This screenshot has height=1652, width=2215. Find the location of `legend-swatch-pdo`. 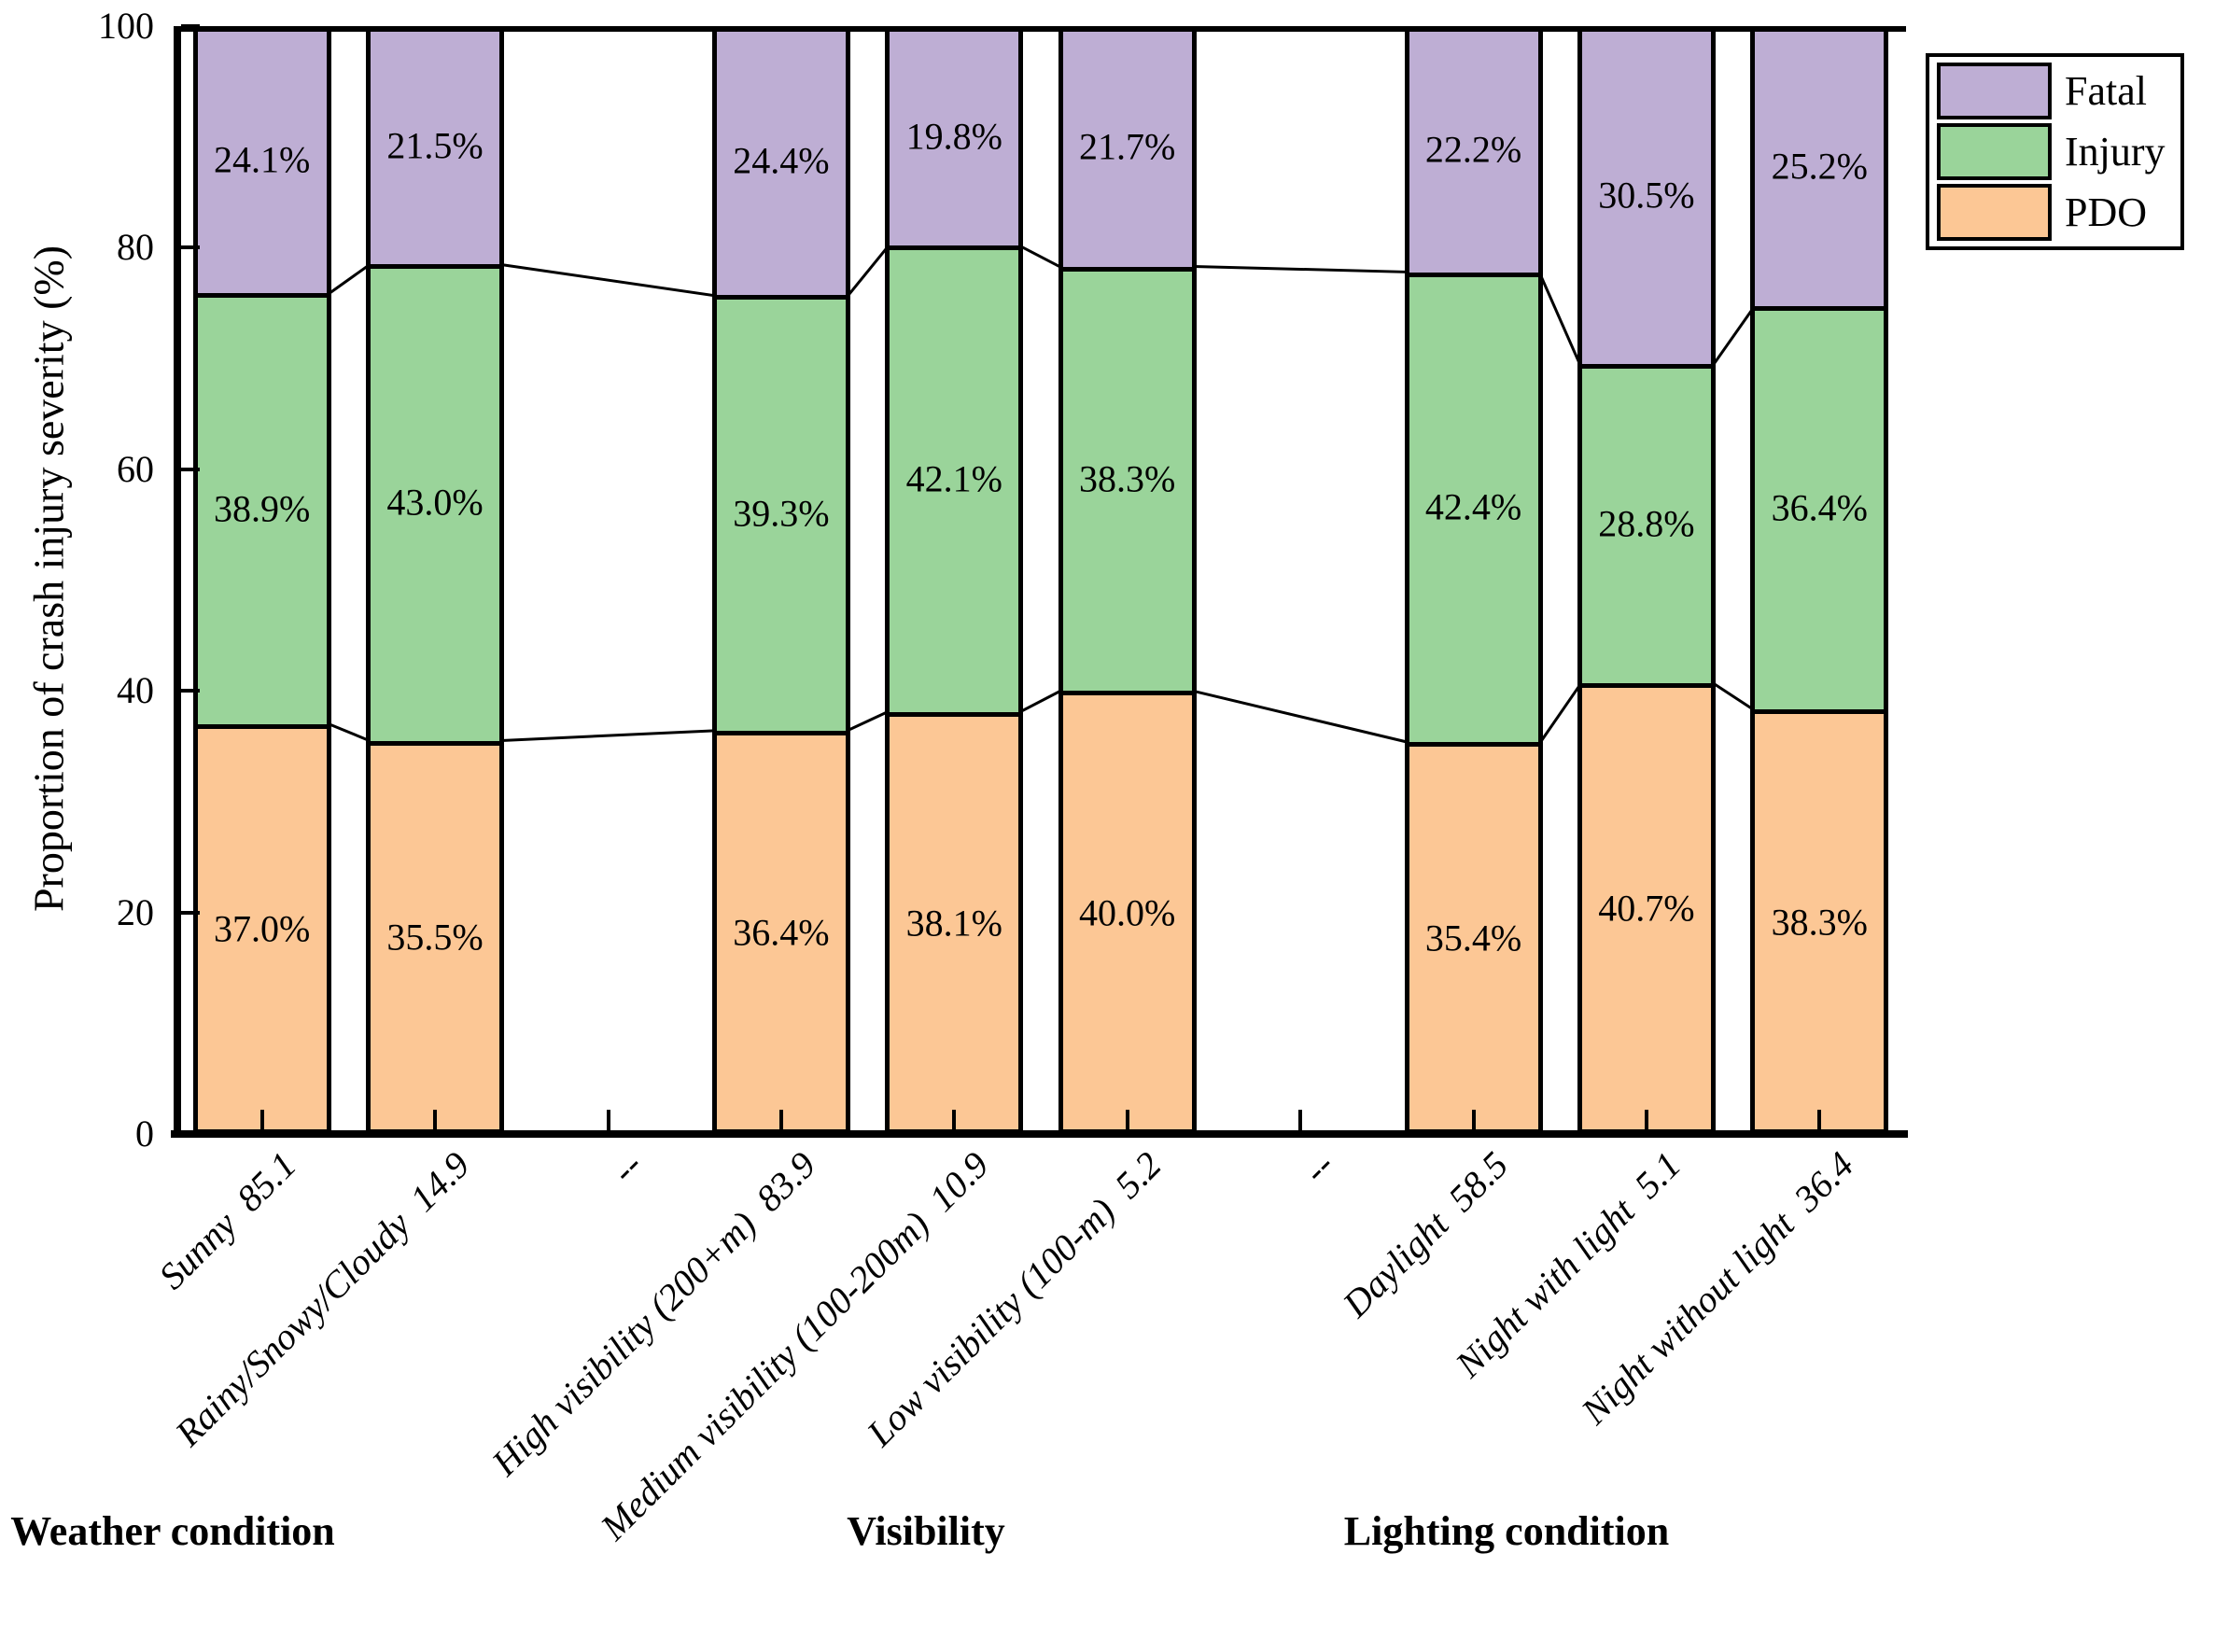

legend-swatch-pdo is located at coordinates (1995, 212).